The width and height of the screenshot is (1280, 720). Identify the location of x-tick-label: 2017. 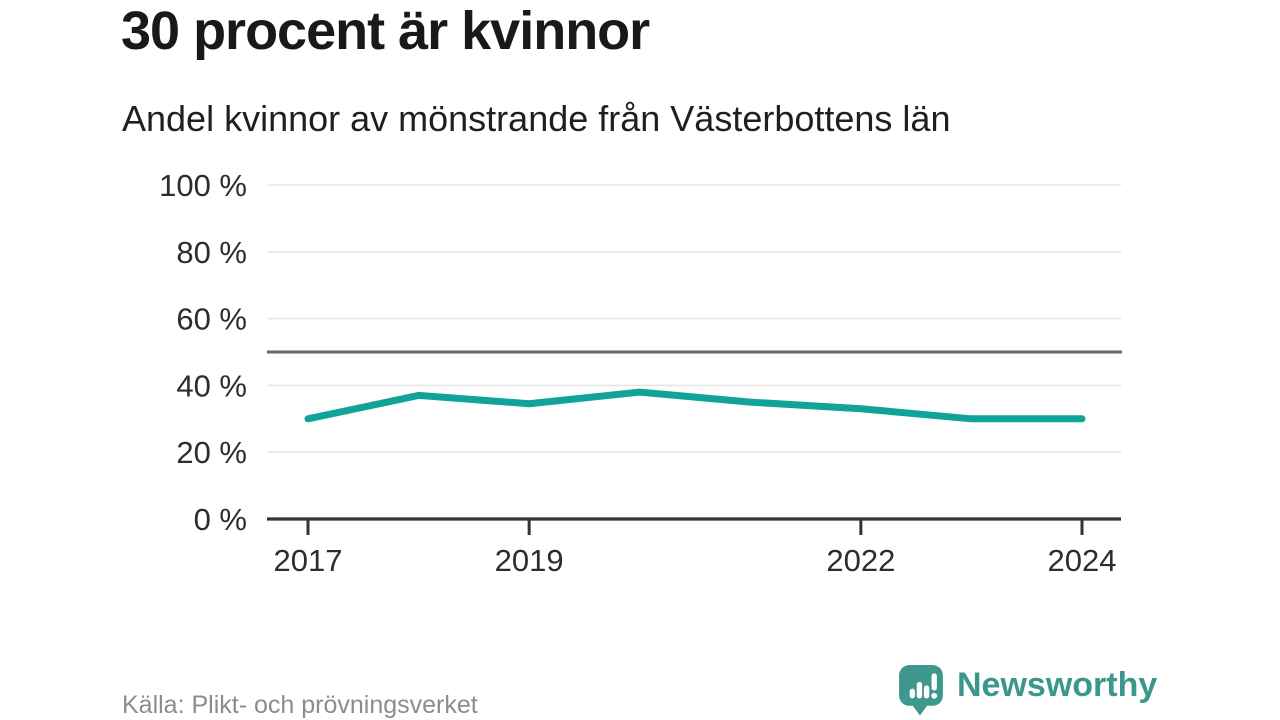
(308, 560).